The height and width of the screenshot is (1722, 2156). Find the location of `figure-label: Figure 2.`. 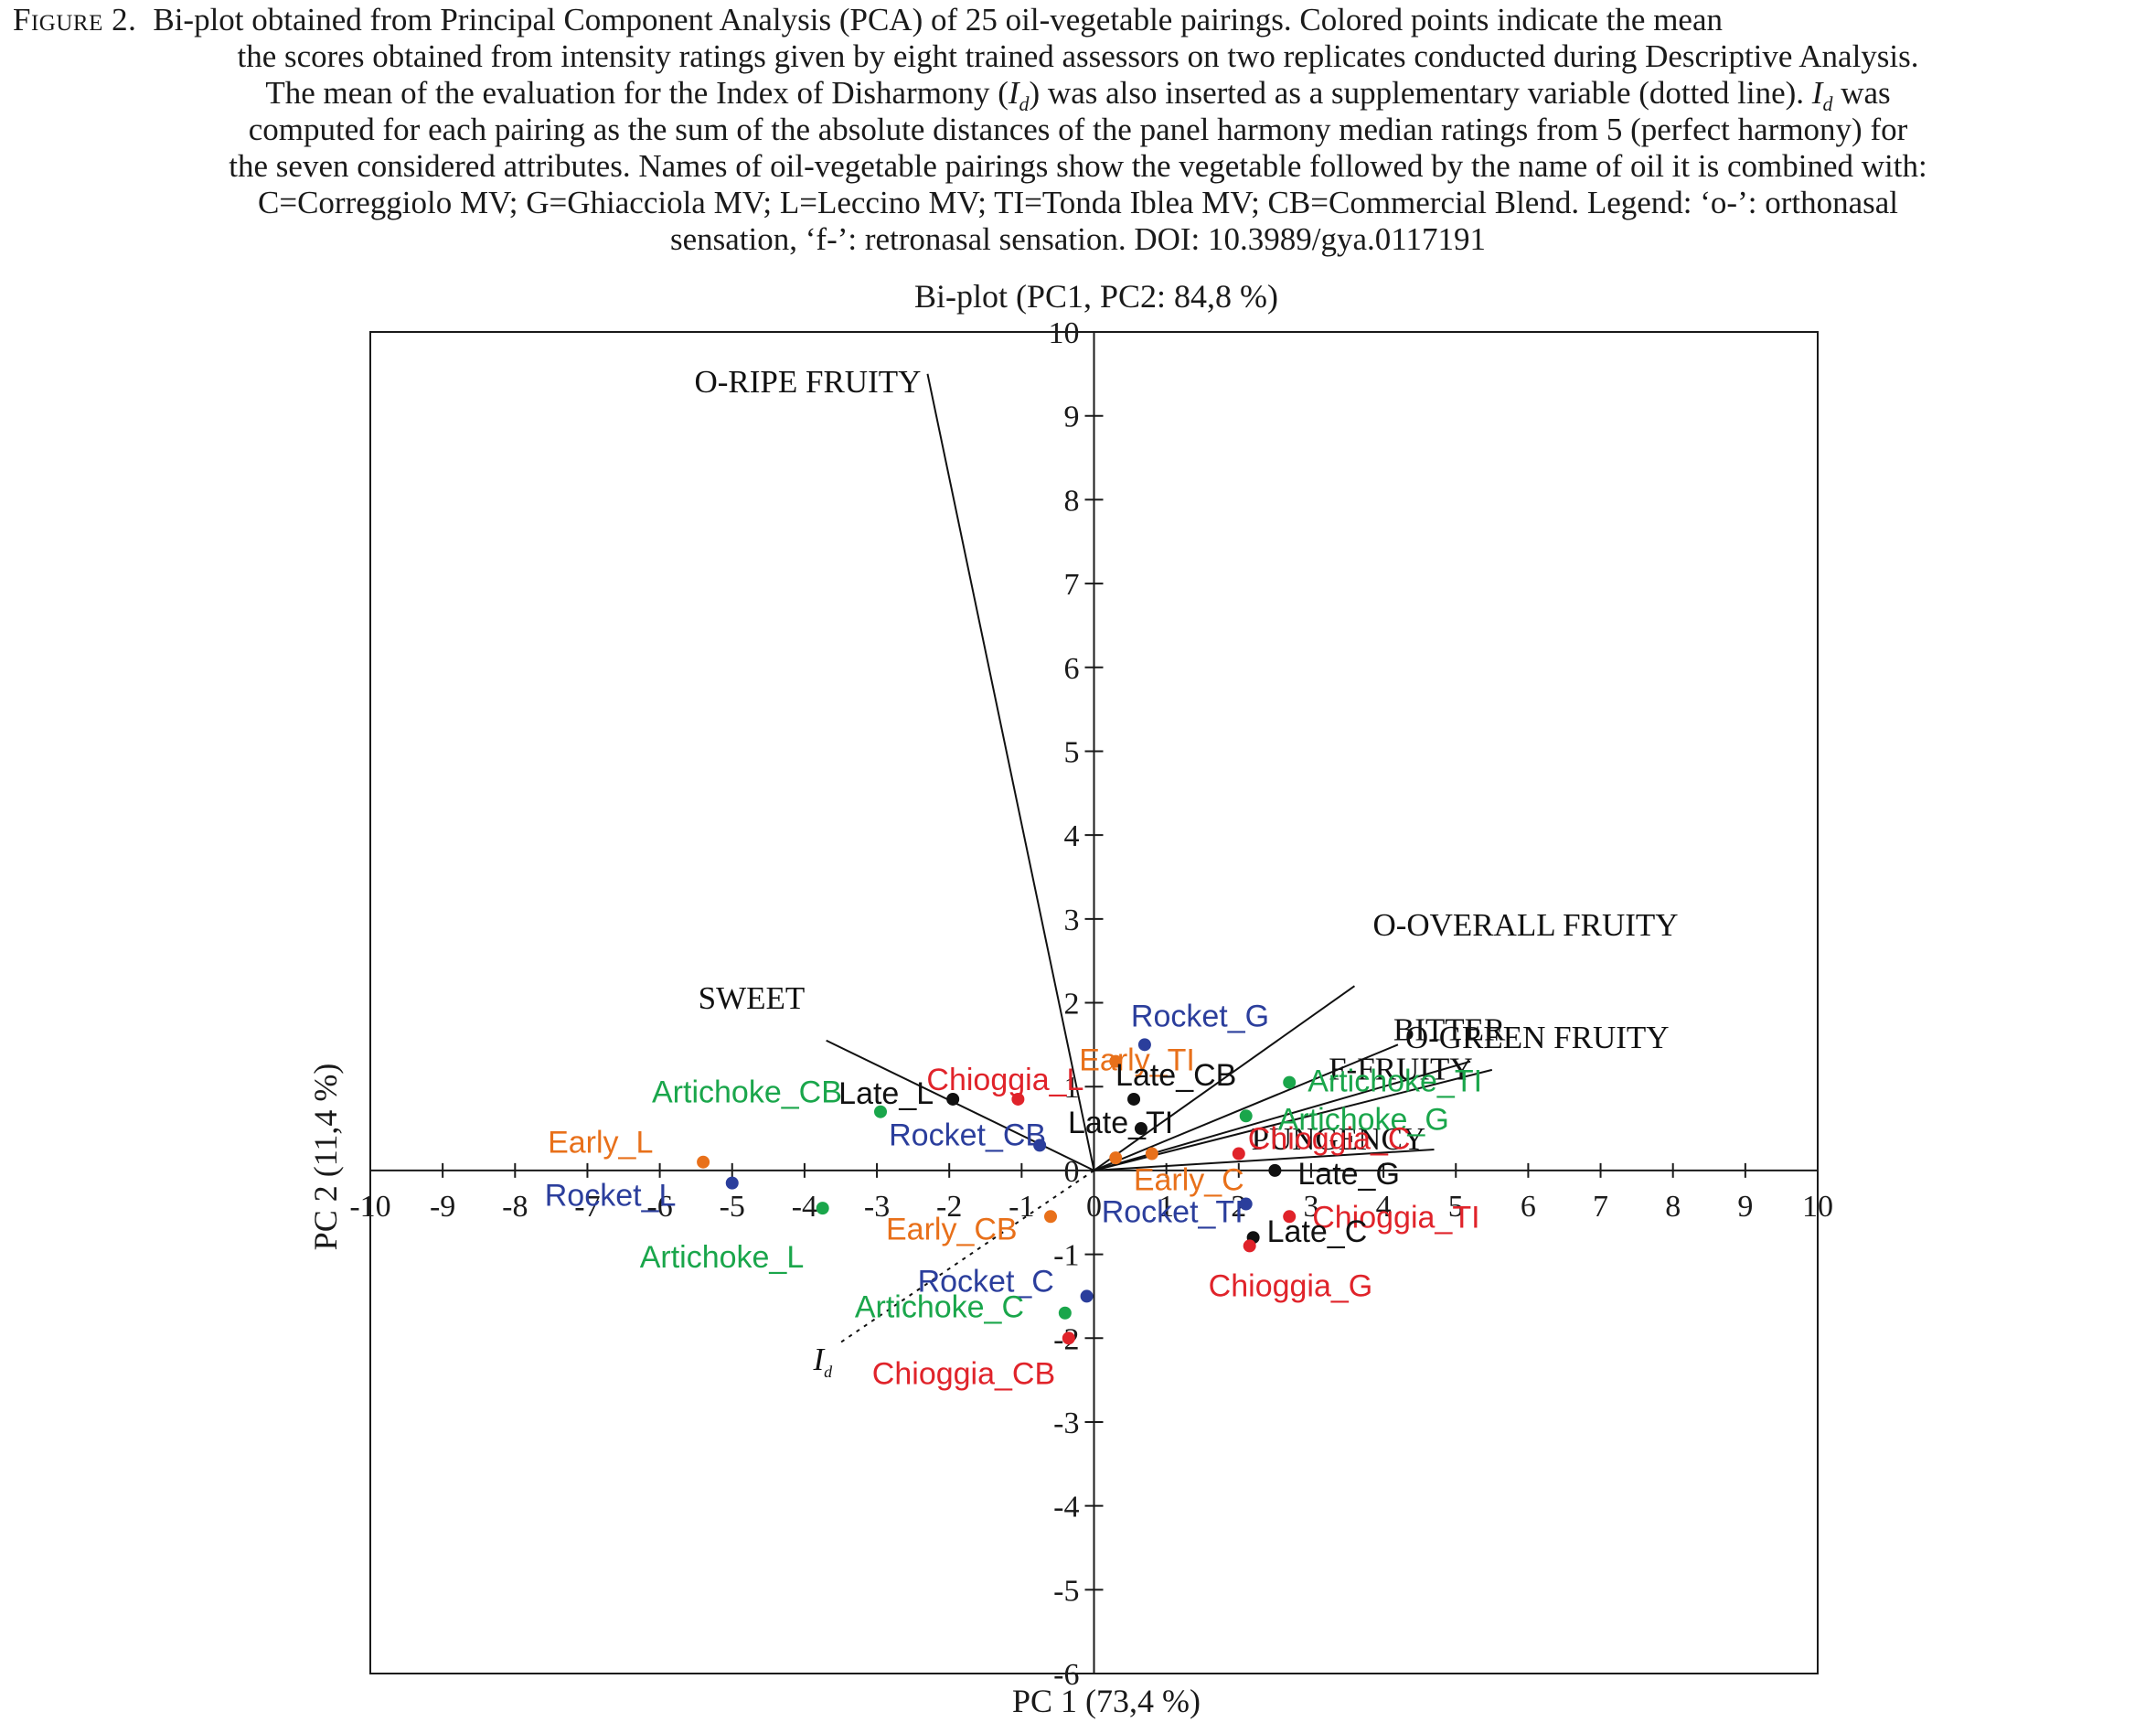

figure-label: Figure 2. is located at coordinates (75, 19).